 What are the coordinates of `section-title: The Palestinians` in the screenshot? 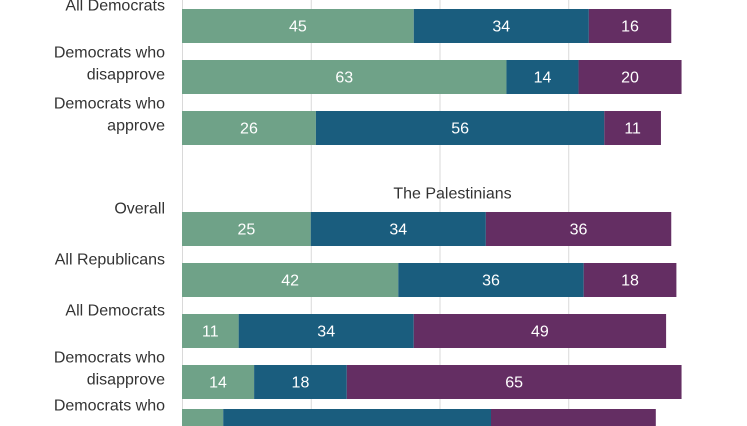 It's located at (452, 194).